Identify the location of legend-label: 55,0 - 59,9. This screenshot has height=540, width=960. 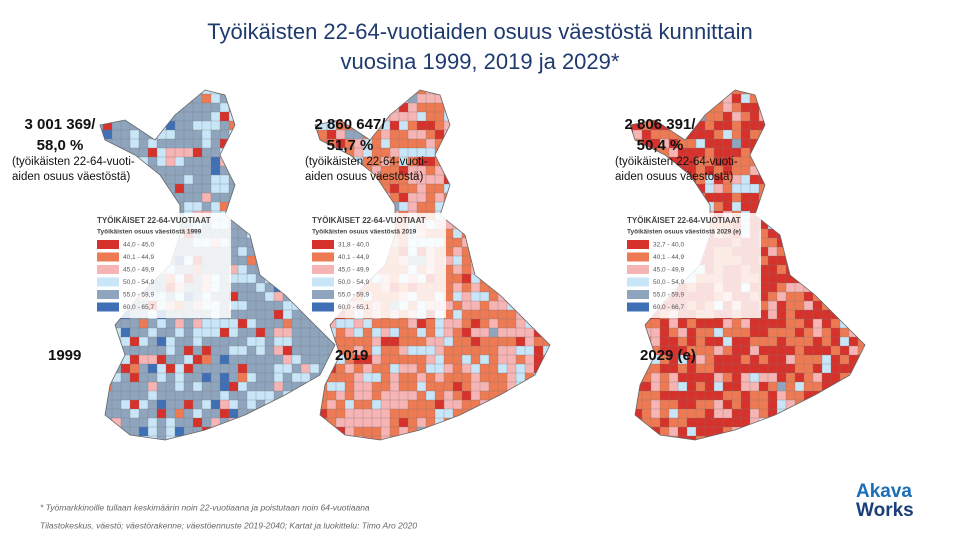
(668, 295).